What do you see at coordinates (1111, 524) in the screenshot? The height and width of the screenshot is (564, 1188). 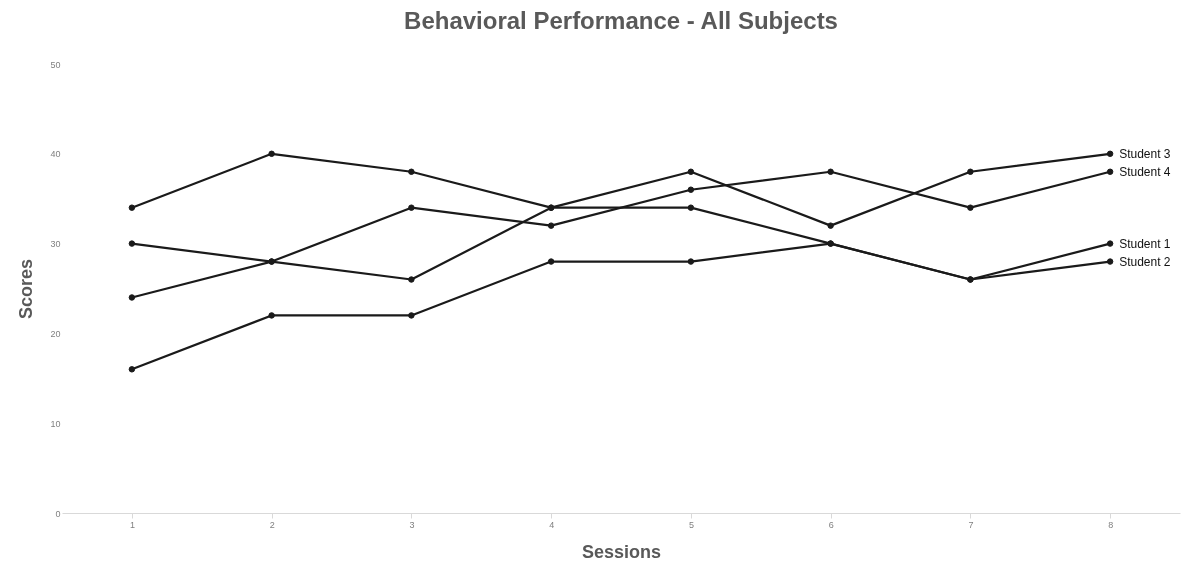 I see `x-tick-label: 8` at bounding box center [1111, 524].